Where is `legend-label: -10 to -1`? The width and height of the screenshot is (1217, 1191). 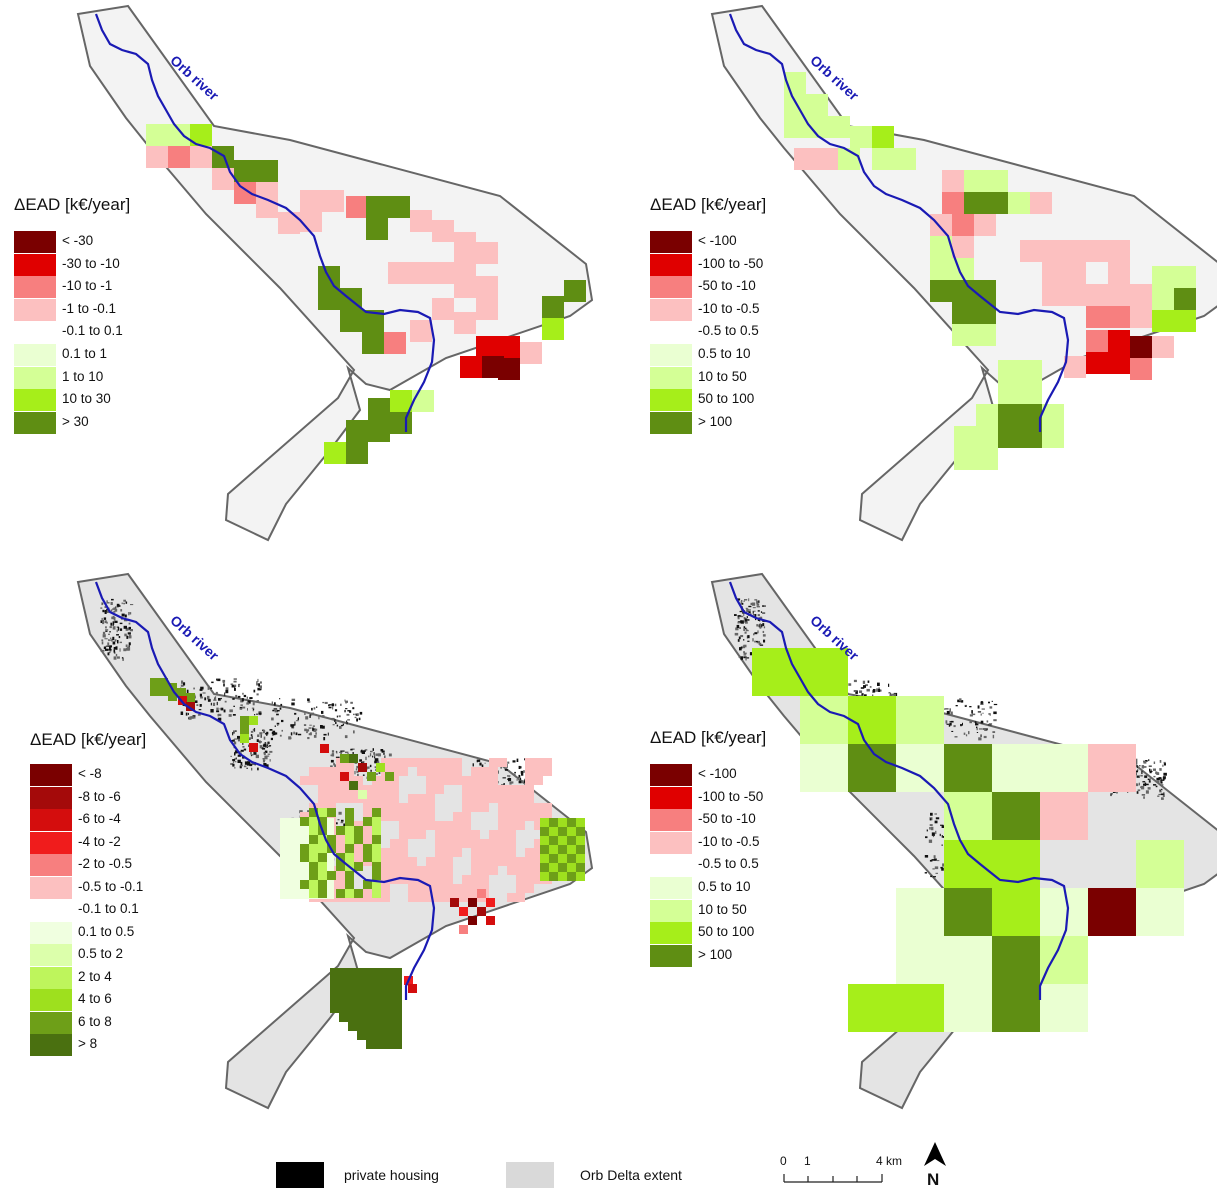 legend-label: -10 to -1 is located at coordinates (87, 286).